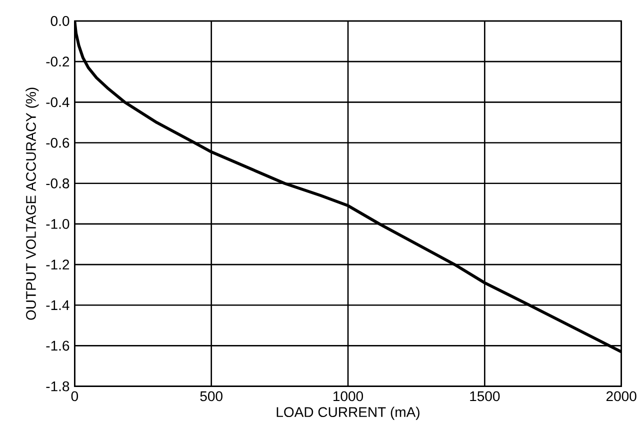  I want to click on x-tick-label: 1500, so click(485, 396).